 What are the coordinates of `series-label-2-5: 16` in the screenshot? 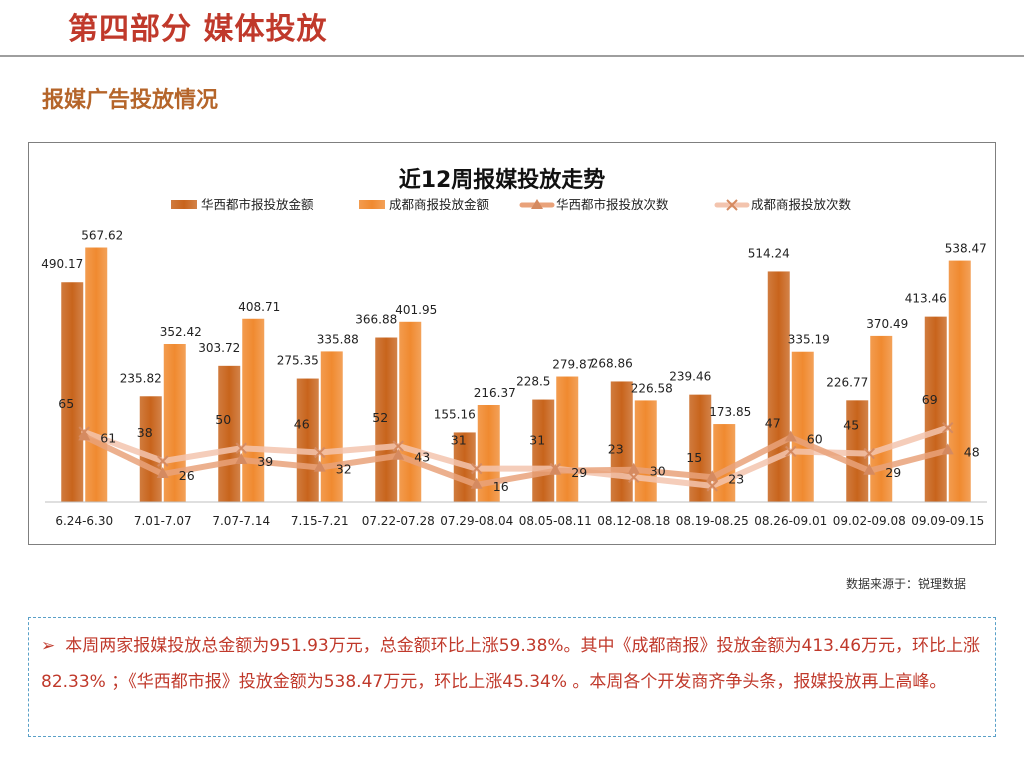 It's located at (501, 486).